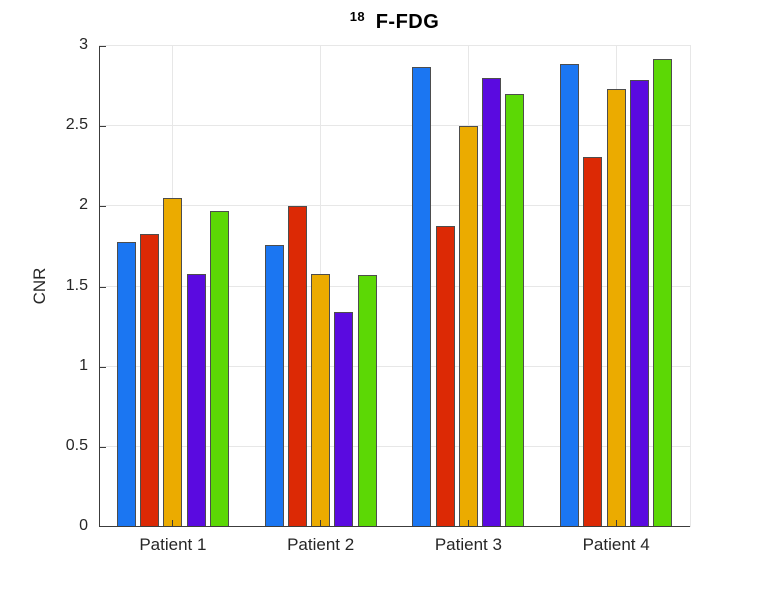  I want to click on chart-title: 18 F-FDG, so click(394, 21).